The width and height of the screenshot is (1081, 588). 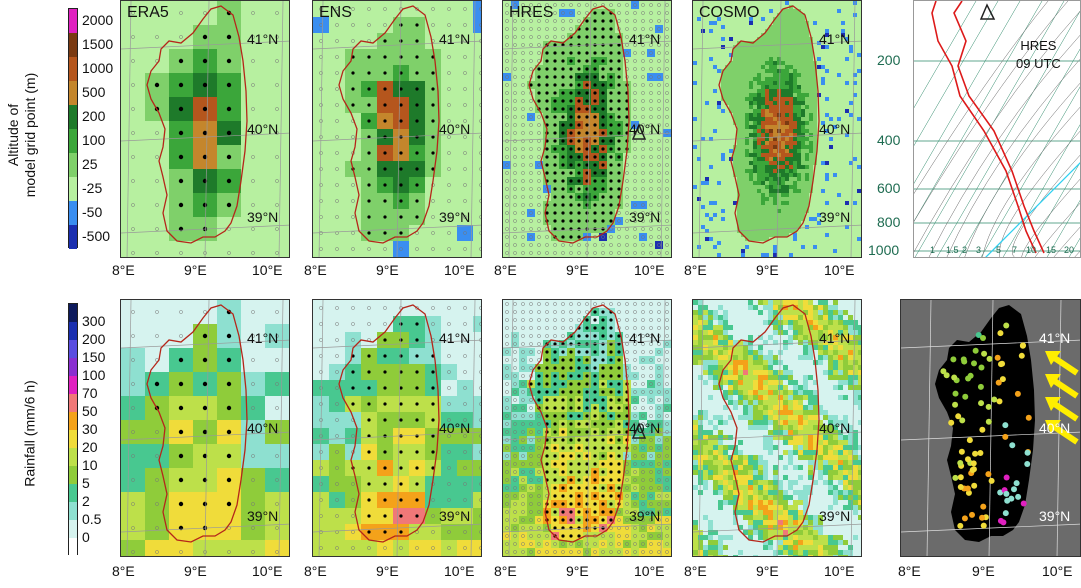 I want to click on colorbar-tick-label: 1000, so click(x=98, y=68).